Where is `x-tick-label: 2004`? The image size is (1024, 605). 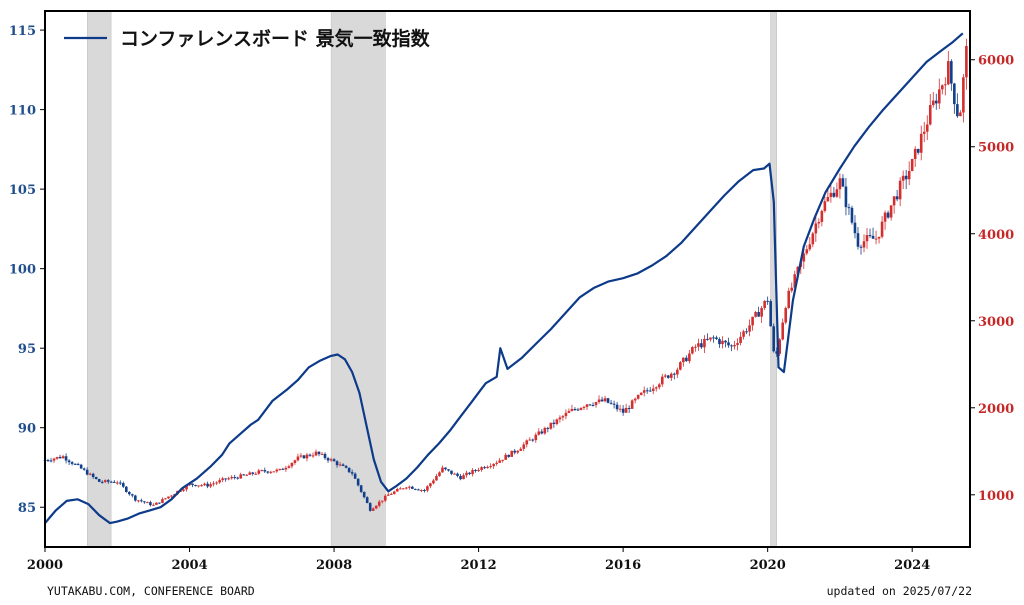
x-tick-label: 2004 is located at coordinates (189, 565).